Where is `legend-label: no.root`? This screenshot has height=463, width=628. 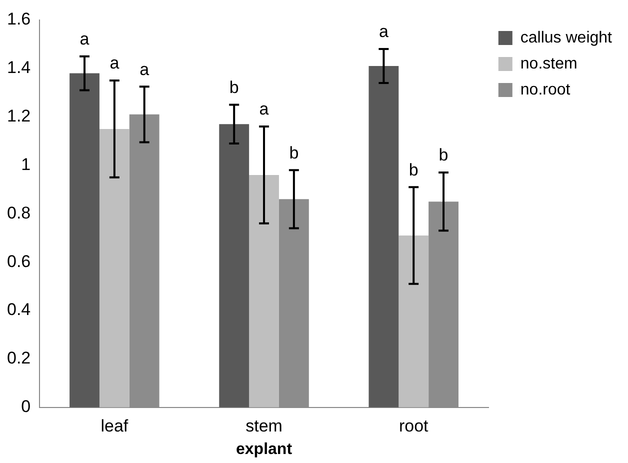
legend-label: no.root is located at coordinates (545, 89).